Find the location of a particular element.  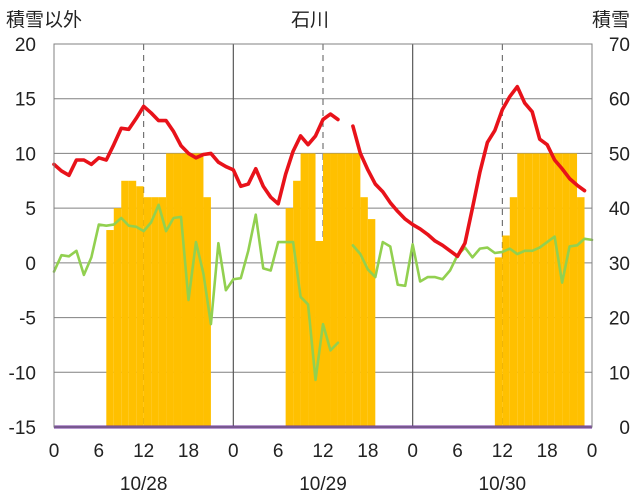

left-tick-label: 0 is located at coordinates (30, 264).